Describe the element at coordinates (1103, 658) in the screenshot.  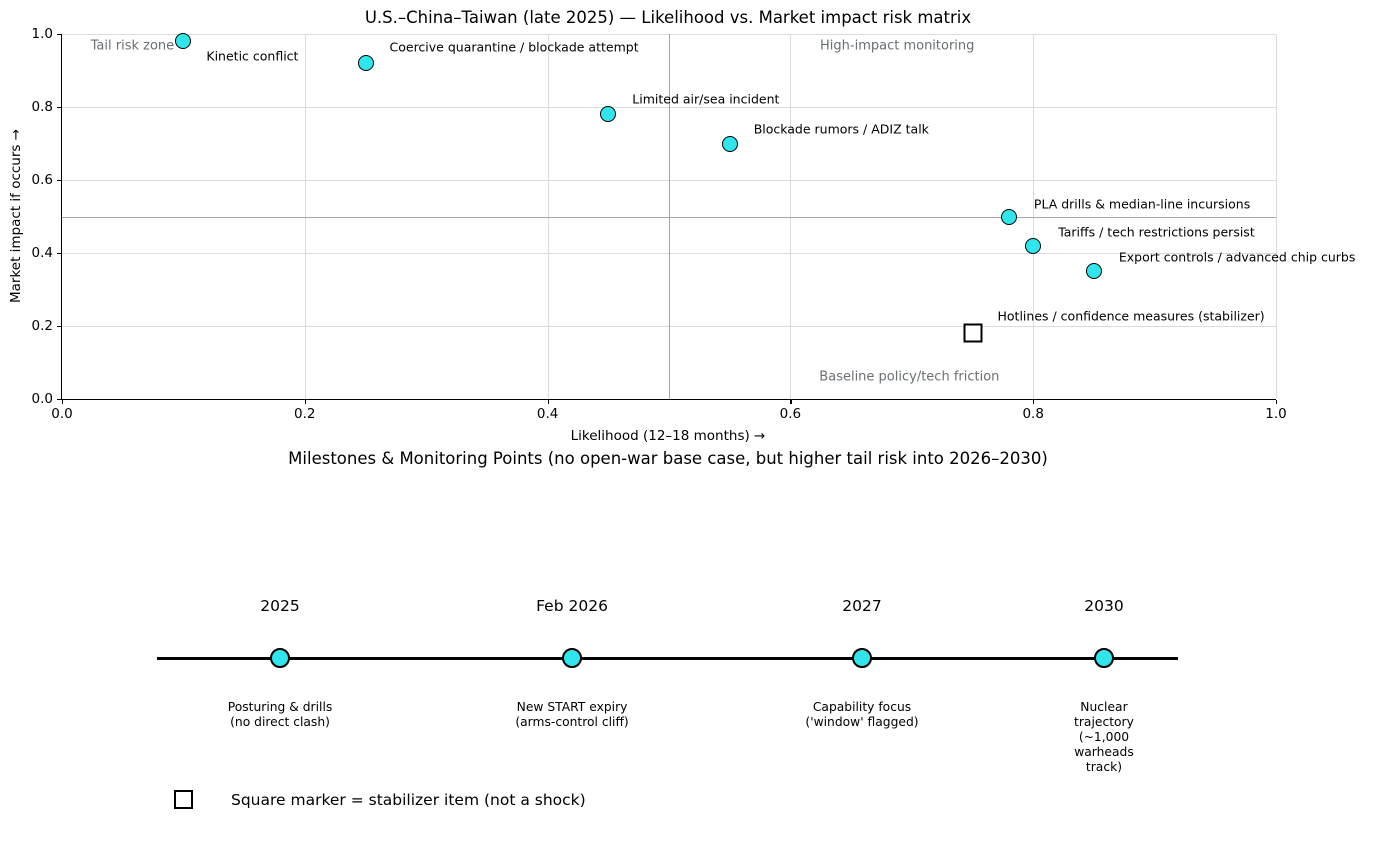
I see `milestone-marker-2030` at that location.